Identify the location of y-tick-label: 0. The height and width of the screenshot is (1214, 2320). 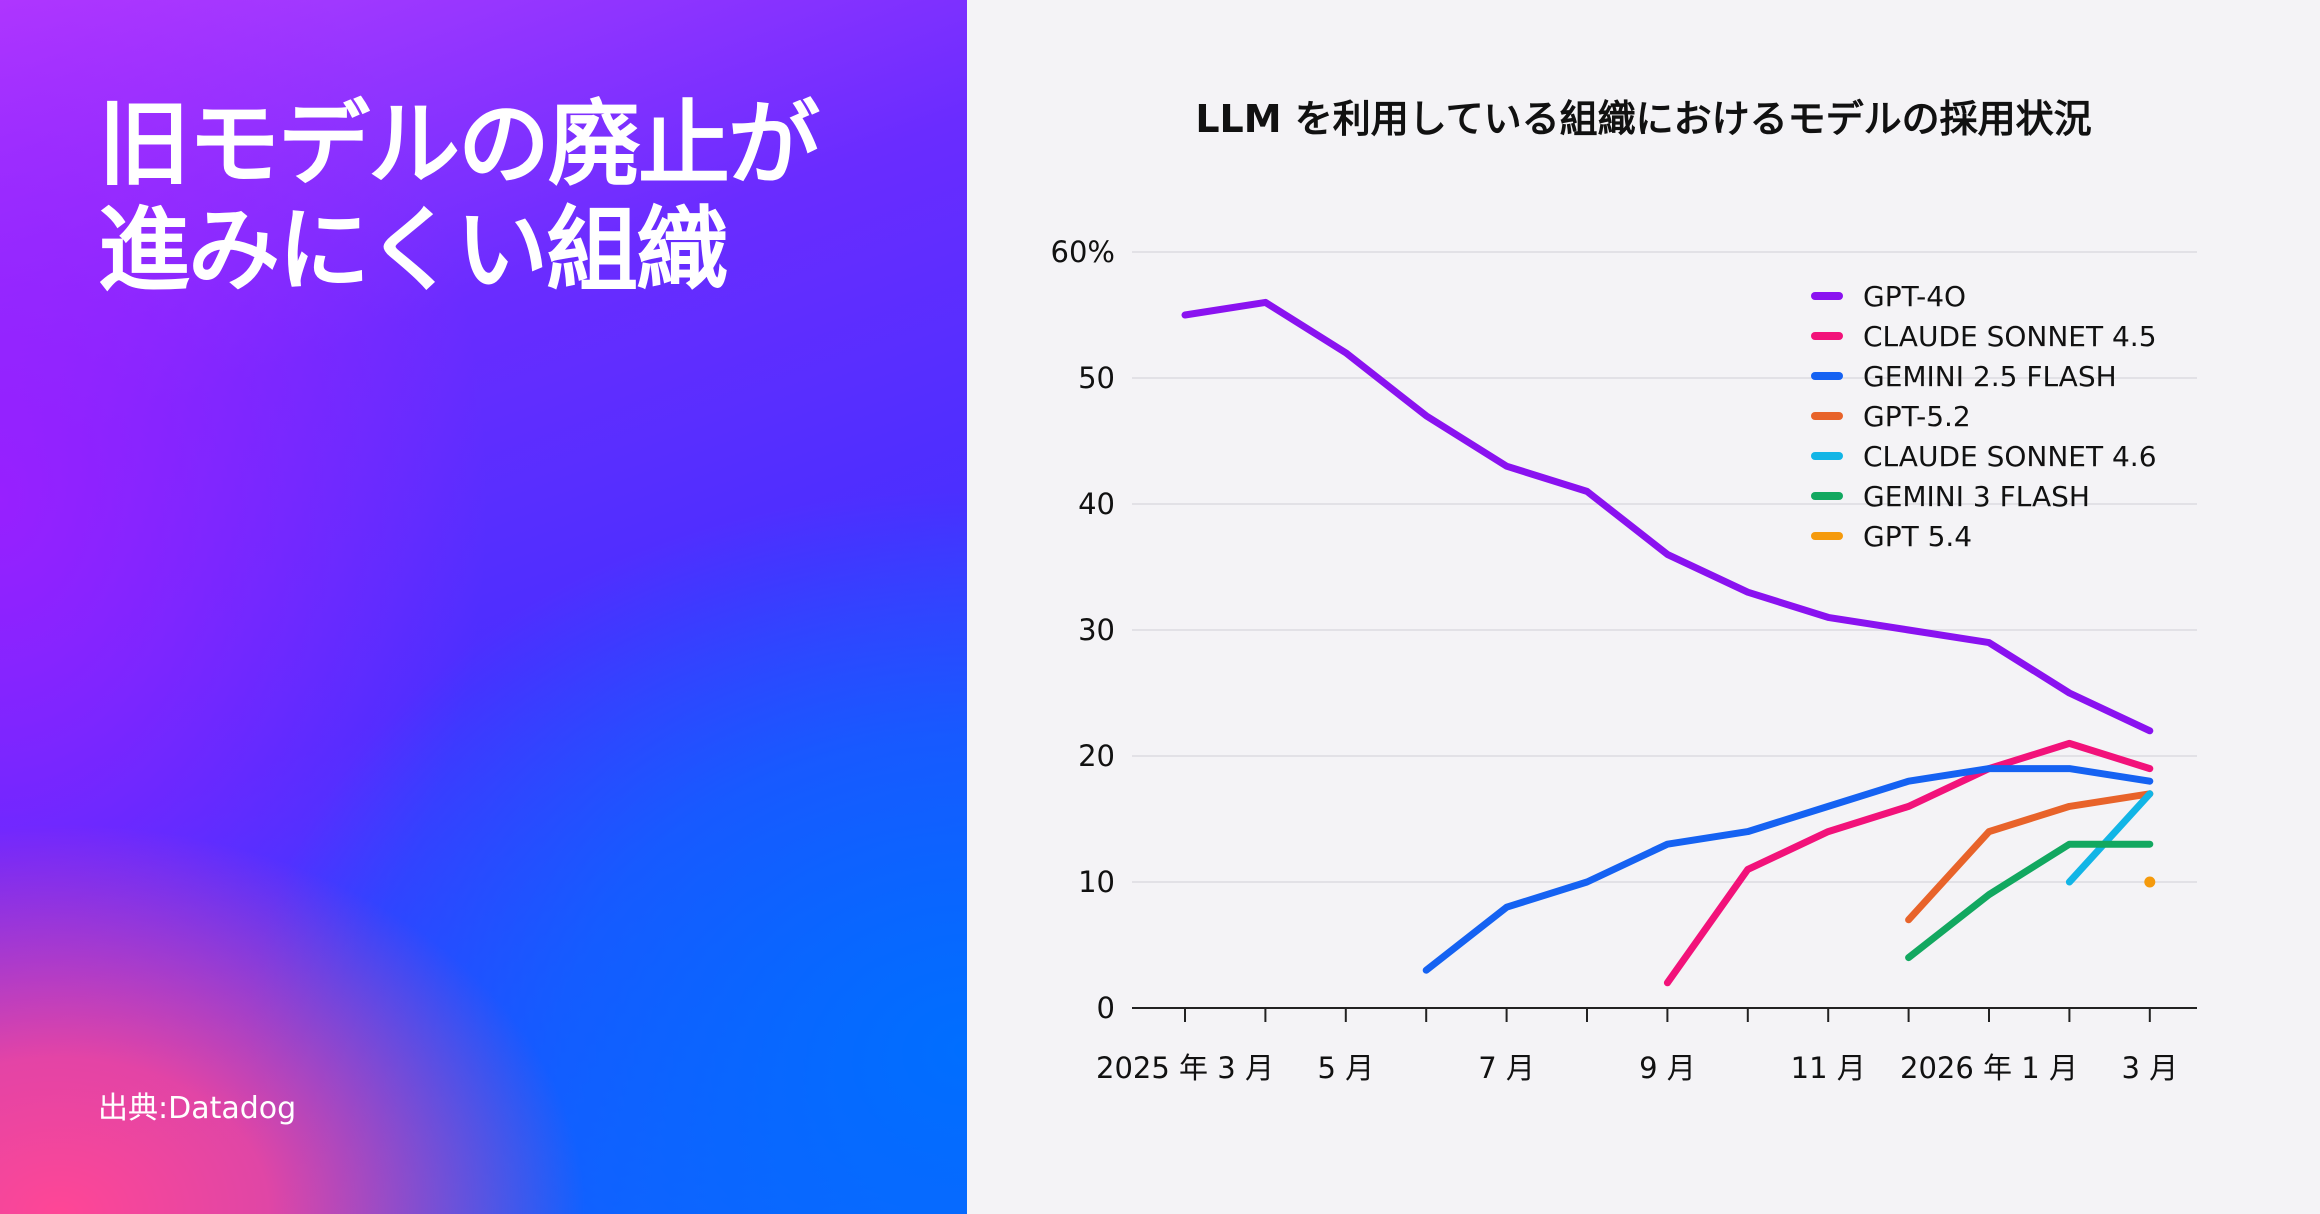
(1106, 1008).